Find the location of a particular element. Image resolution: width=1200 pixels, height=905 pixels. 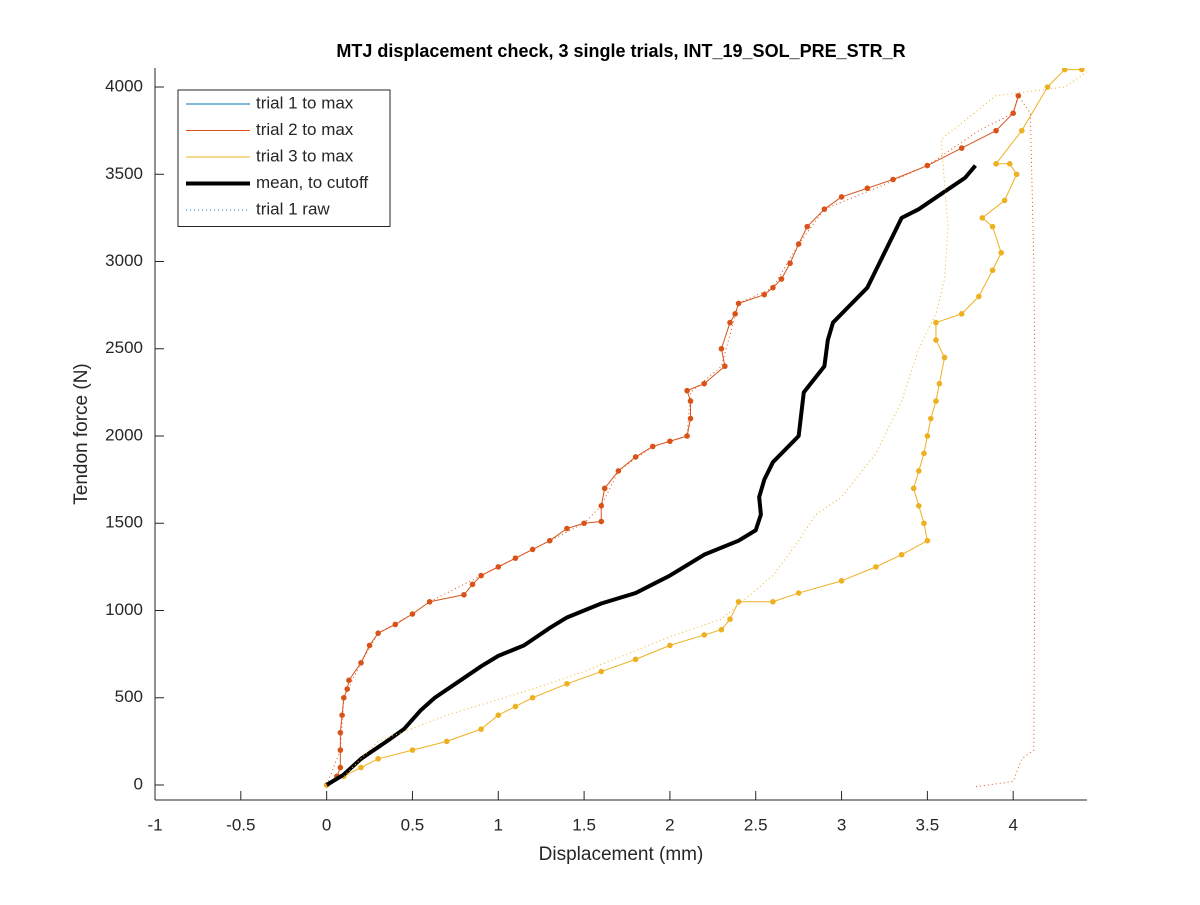

x-tick-label: -0.5 is located at coordinates (240, 824).